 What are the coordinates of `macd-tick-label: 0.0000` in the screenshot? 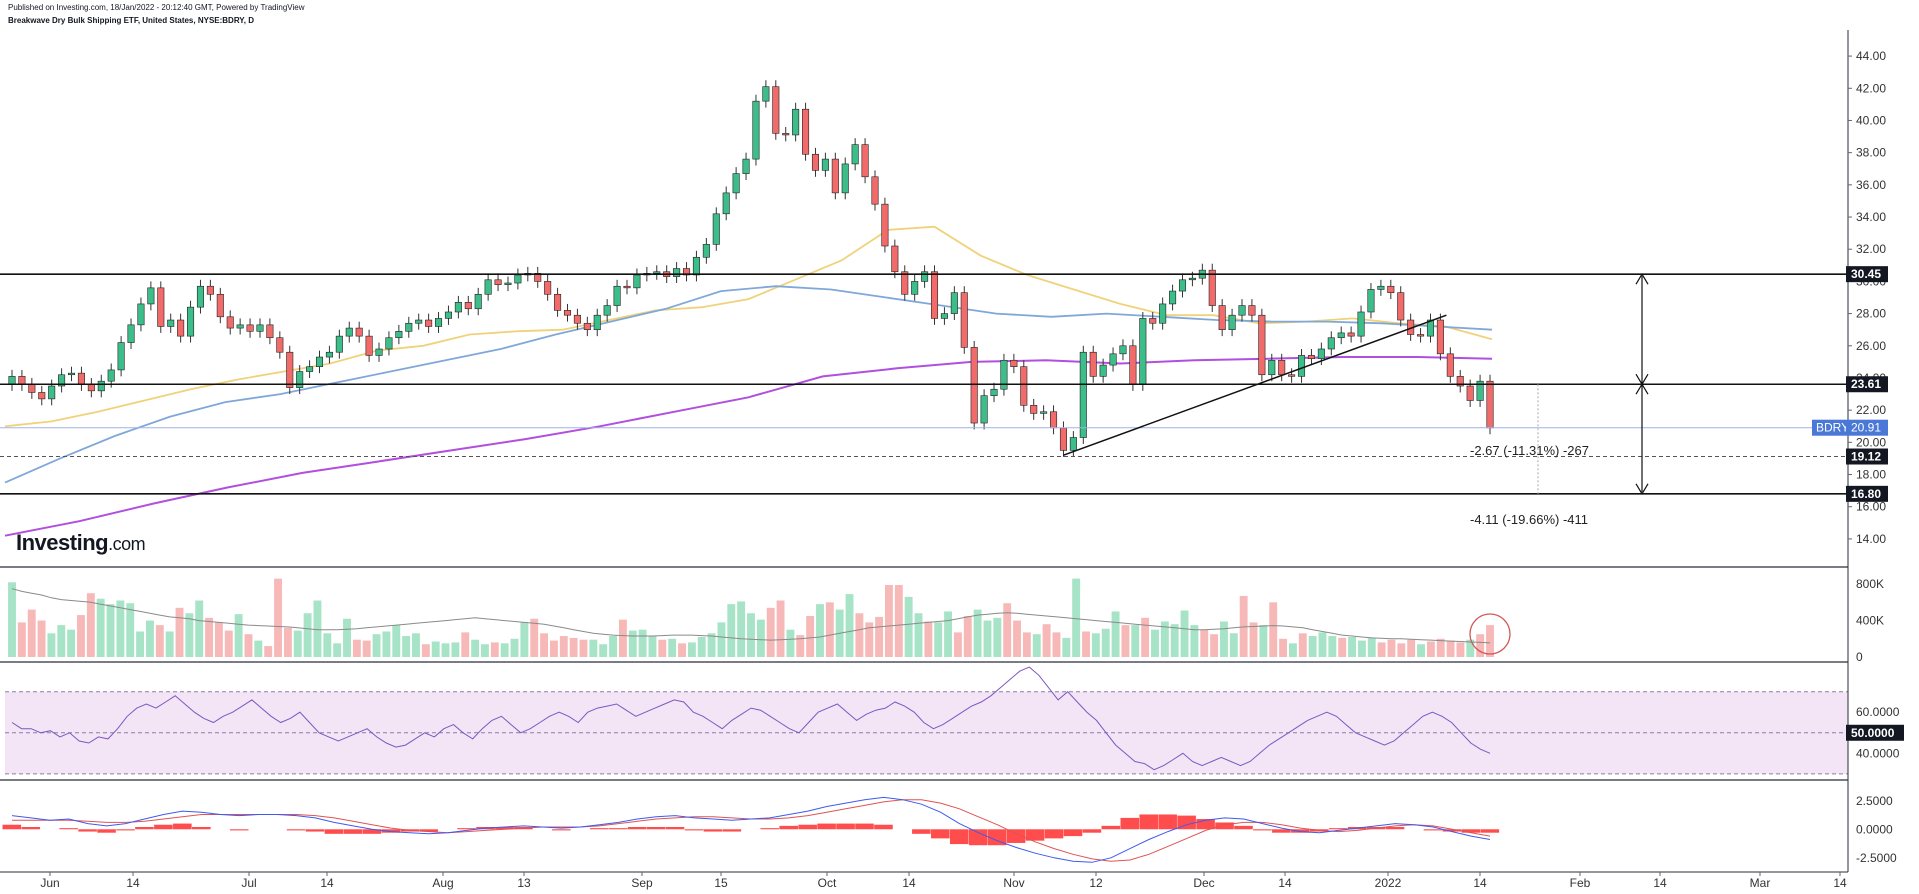 It's located at (1874, 829).